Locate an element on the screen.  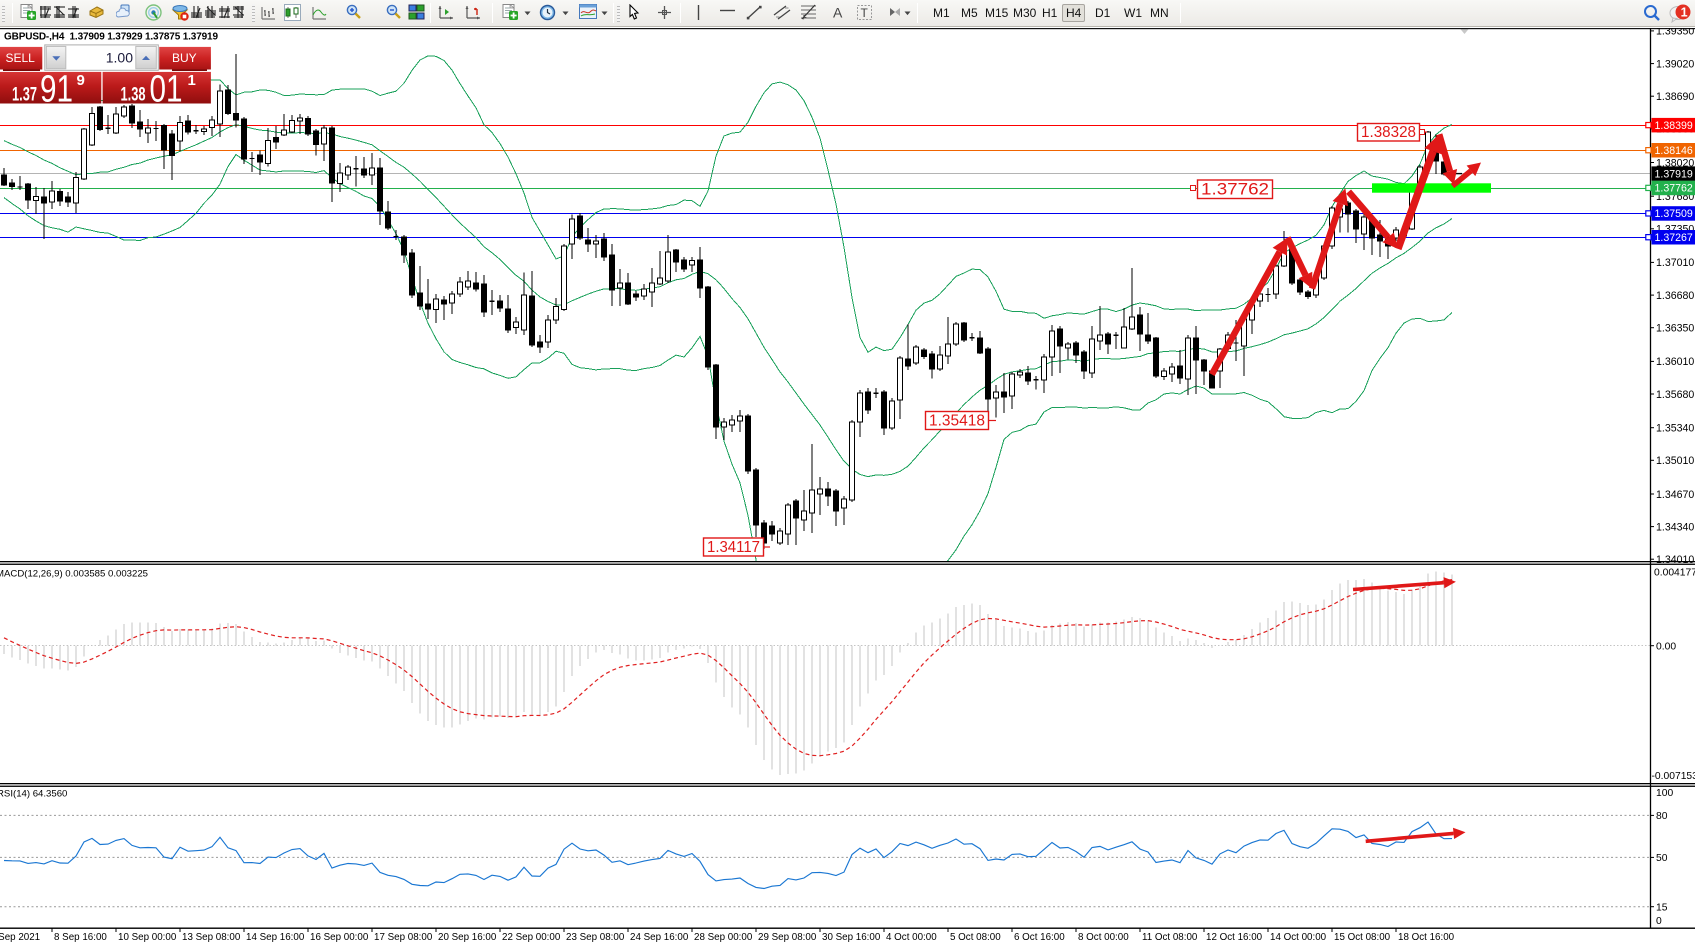
svg-text: 15 Oct 08:00 is located at coordinates (1362, 937).